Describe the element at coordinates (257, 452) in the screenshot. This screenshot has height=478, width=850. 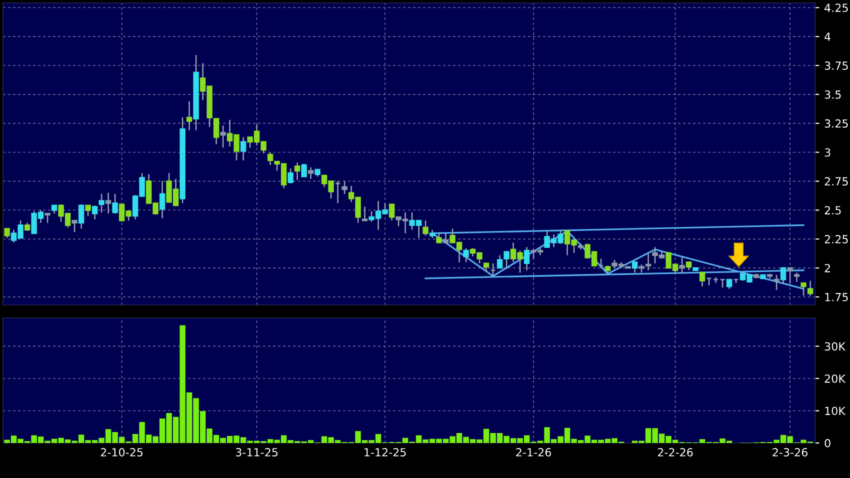
I see `x-tick-label: 3-11-25` at that location.